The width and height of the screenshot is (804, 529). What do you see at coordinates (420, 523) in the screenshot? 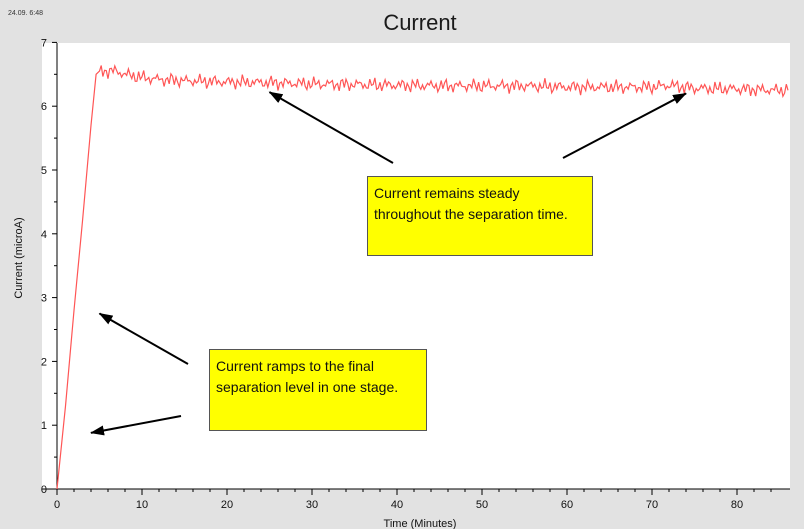
I see `x-axis-label: Time (Minutes)` at bounding box center [420, 523].